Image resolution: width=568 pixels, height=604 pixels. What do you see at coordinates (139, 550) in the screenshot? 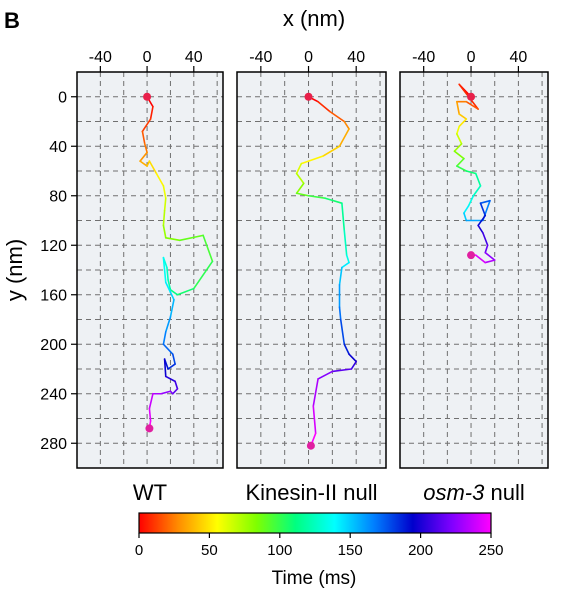
I see `colorbar-tick-label: 0` at bounding box center [139, 550].